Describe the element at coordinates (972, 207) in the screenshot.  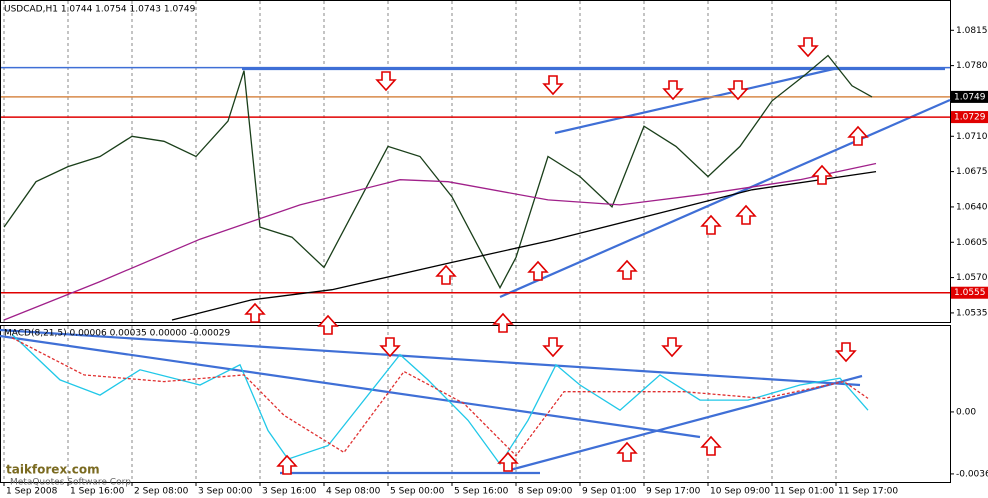
I see `y-tick-label: 1.0640` at that location.